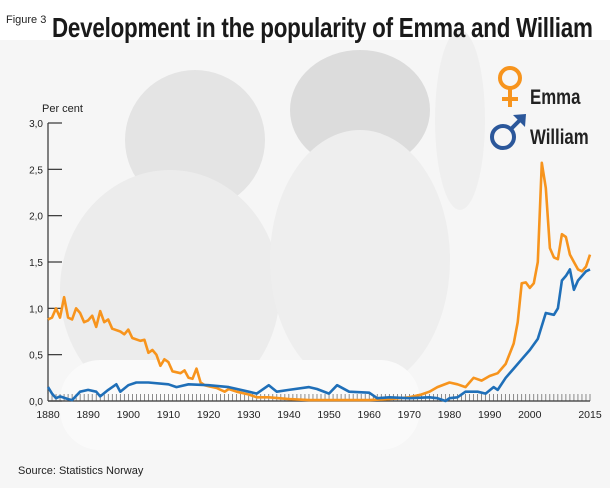  What do you see at coordinates (590, 415) in the screenshot?
I see `x-tick-label: 2015` at bounding box center [590, 415].